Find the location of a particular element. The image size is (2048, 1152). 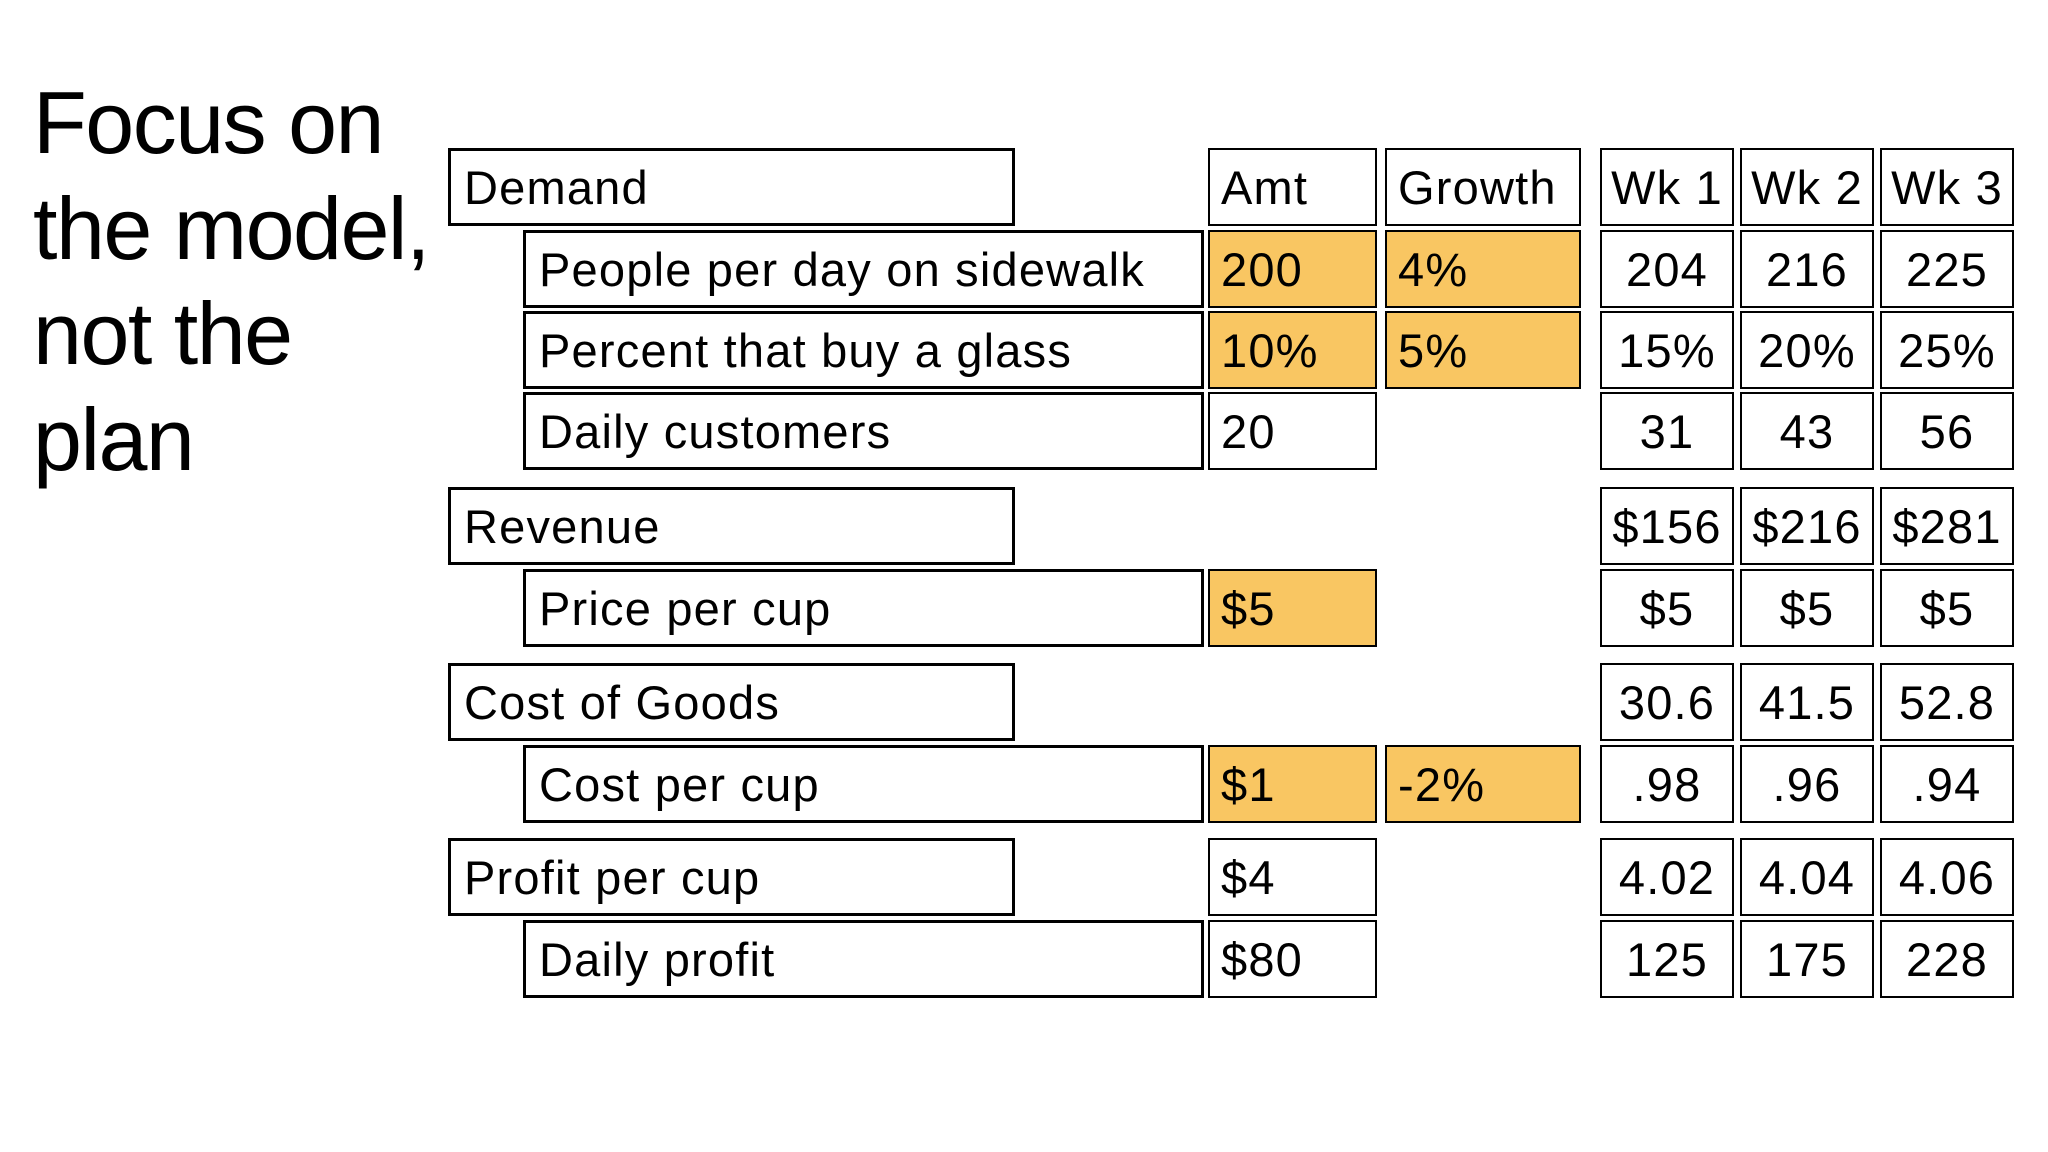

cell-wk1-people-per-day-on-sidewalk-text: 204 is located at coordinates (1667, 269).